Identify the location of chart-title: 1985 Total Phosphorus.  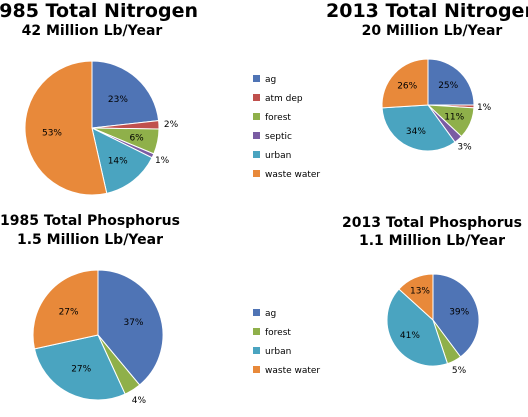
(90, 221).